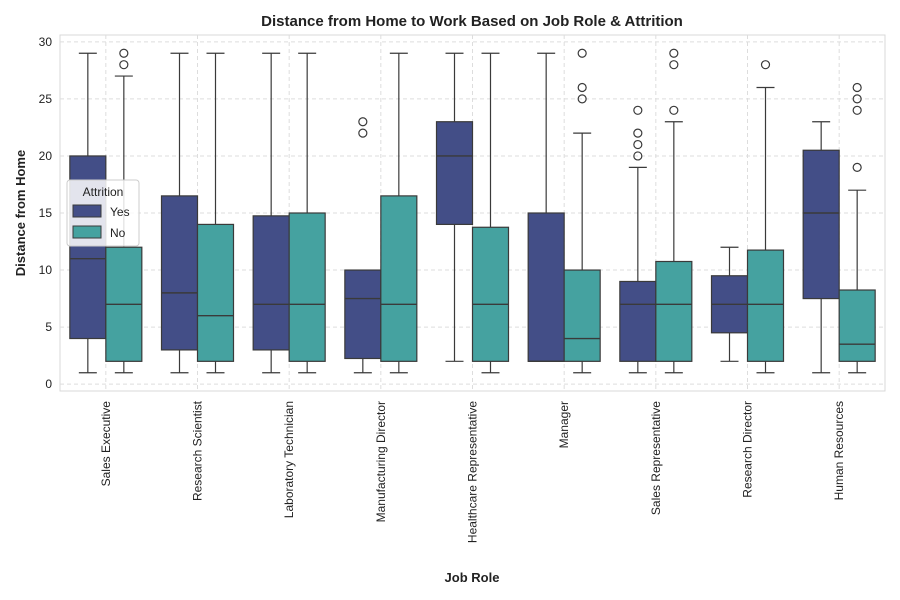 The height and width of the screenshot is (600, 900). What do you see at coordinates (46, 99) in the screenshot?
I see `y-tick-label: 25` at bounding box center [46, 99].